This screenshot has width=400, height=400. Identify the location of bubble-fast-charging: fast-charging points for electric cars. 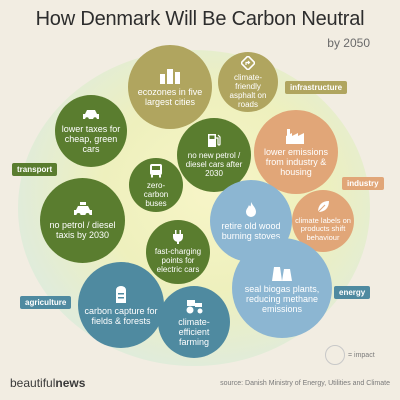
(178, 252).